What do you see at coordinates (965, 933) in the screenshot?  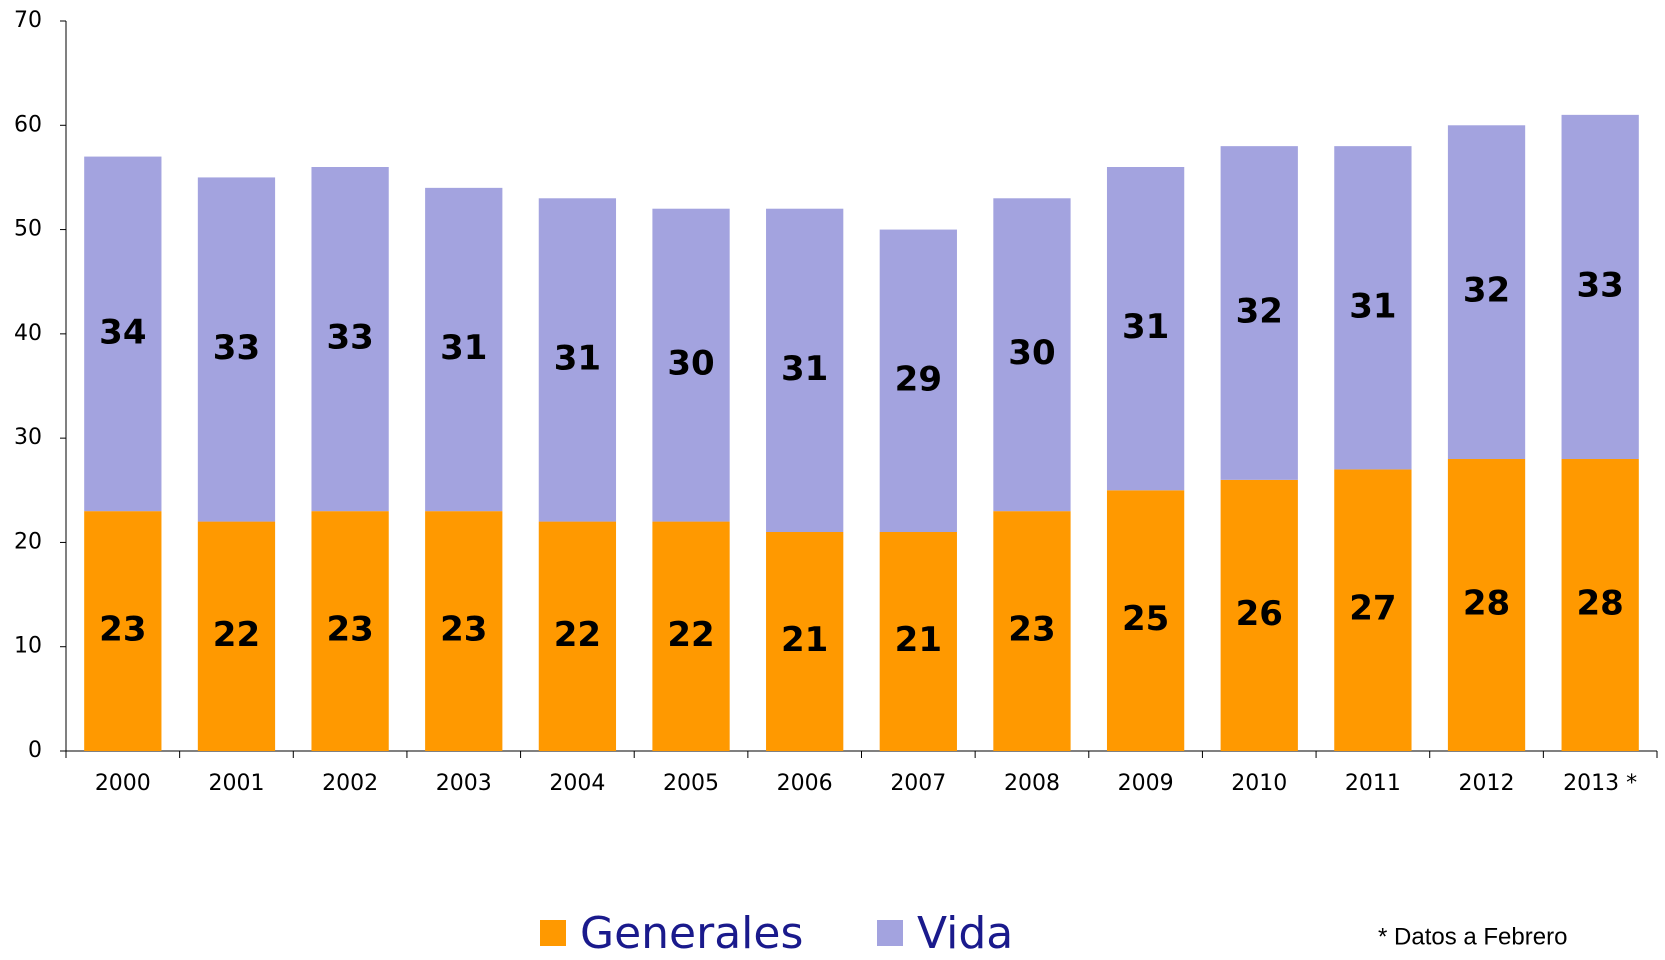 I see `legend-label: Vida` at bounding box center [965, 933].